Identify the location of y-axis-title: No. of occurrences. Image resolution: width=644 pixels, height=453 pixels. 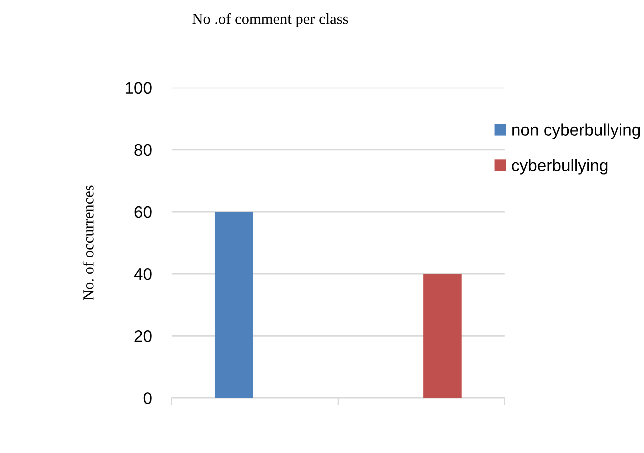
(88, 243).